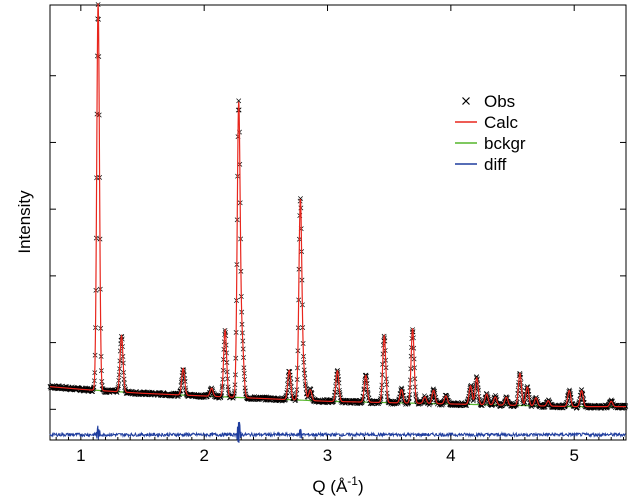  Describe the element at coordinates (499, 101) in the screenshot. I see `legend-obs-label: Obs` at that location.